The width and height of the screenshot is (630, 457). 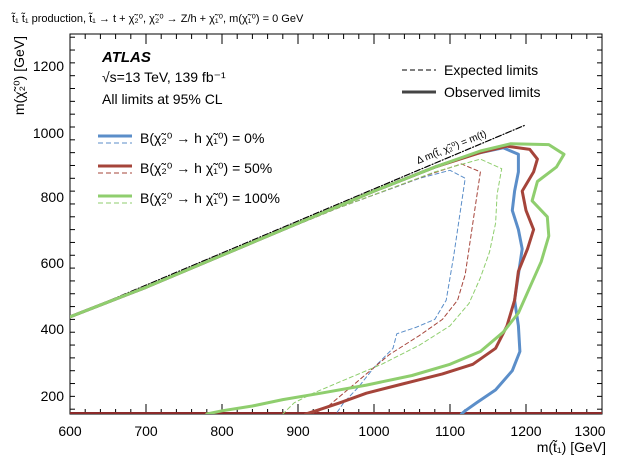 What do you see at coordinates (53, 329) in the screenshot?
I see `y-tick-label: 400` at bounding box center [53, 329].